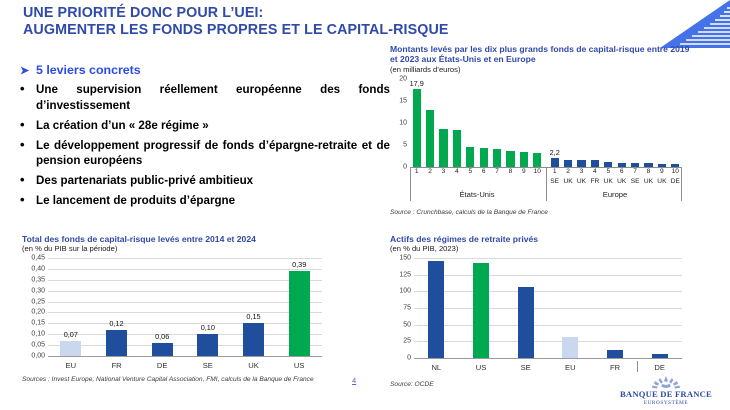 The height and width of the screenshot is (410, 730). What do you see at coordinates (638, 366) in the screenshot?
I see `x-axis-divider` at bounding box center [638, 366].